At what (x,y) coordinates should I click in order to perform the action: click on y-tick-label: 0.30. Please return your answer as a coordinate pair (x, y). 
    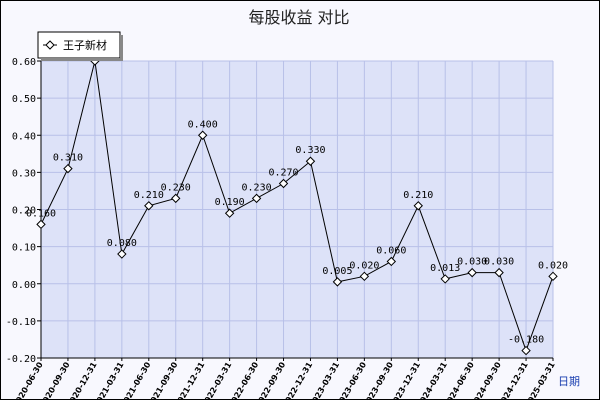
    Looking at the image, I should click on (24, 173).